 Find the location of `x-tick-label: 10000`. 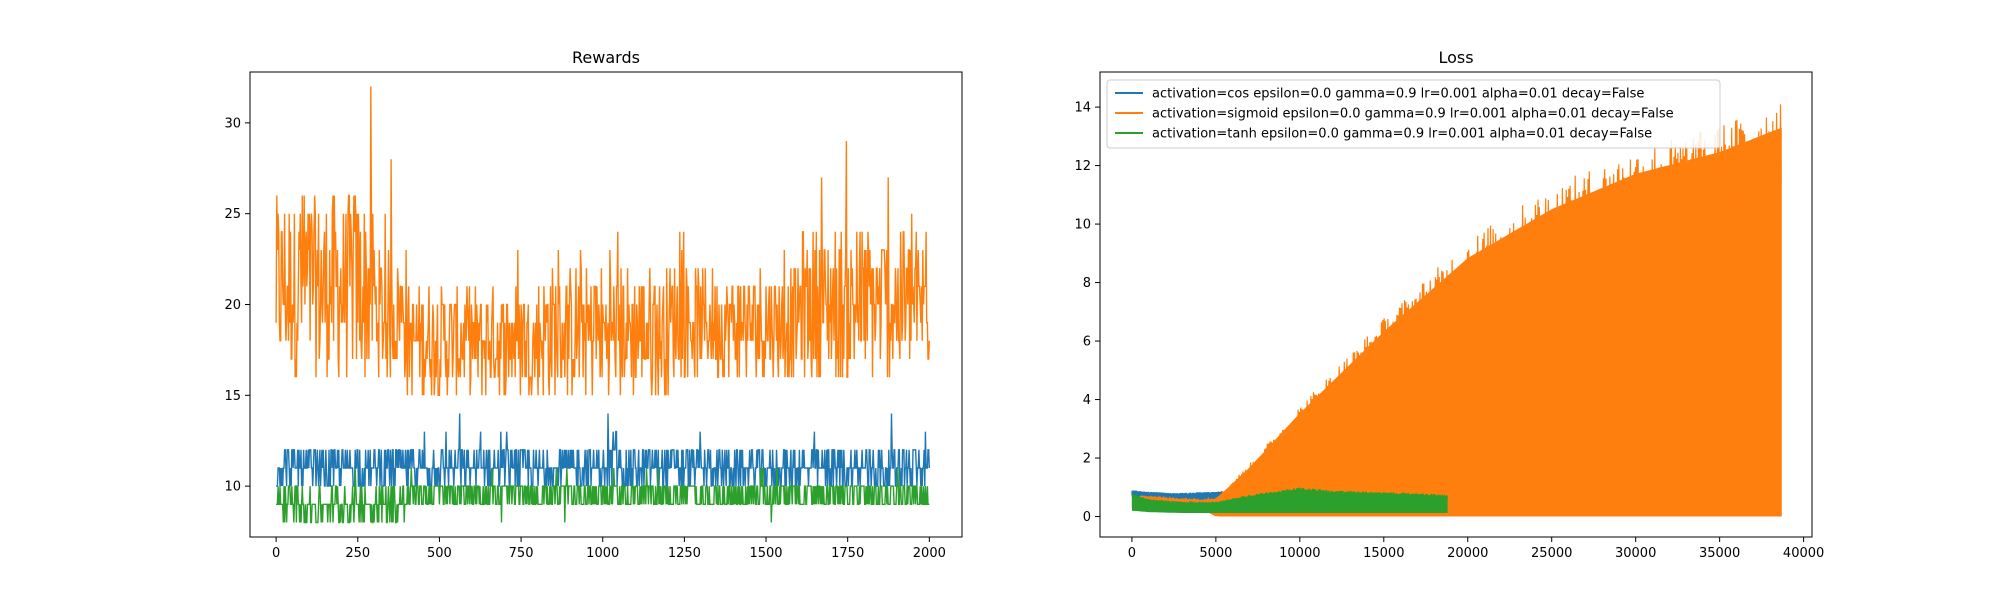

x-tick-label: 10000 is located at coordinates (1299, 553).